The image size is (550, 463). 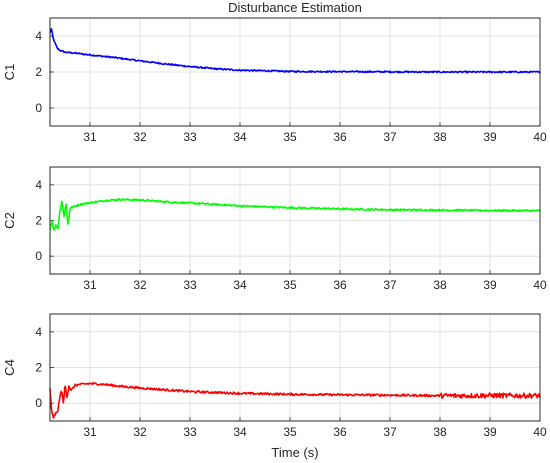 I want to click on x-axis-label: Time (s), so click(x=294, y=452).